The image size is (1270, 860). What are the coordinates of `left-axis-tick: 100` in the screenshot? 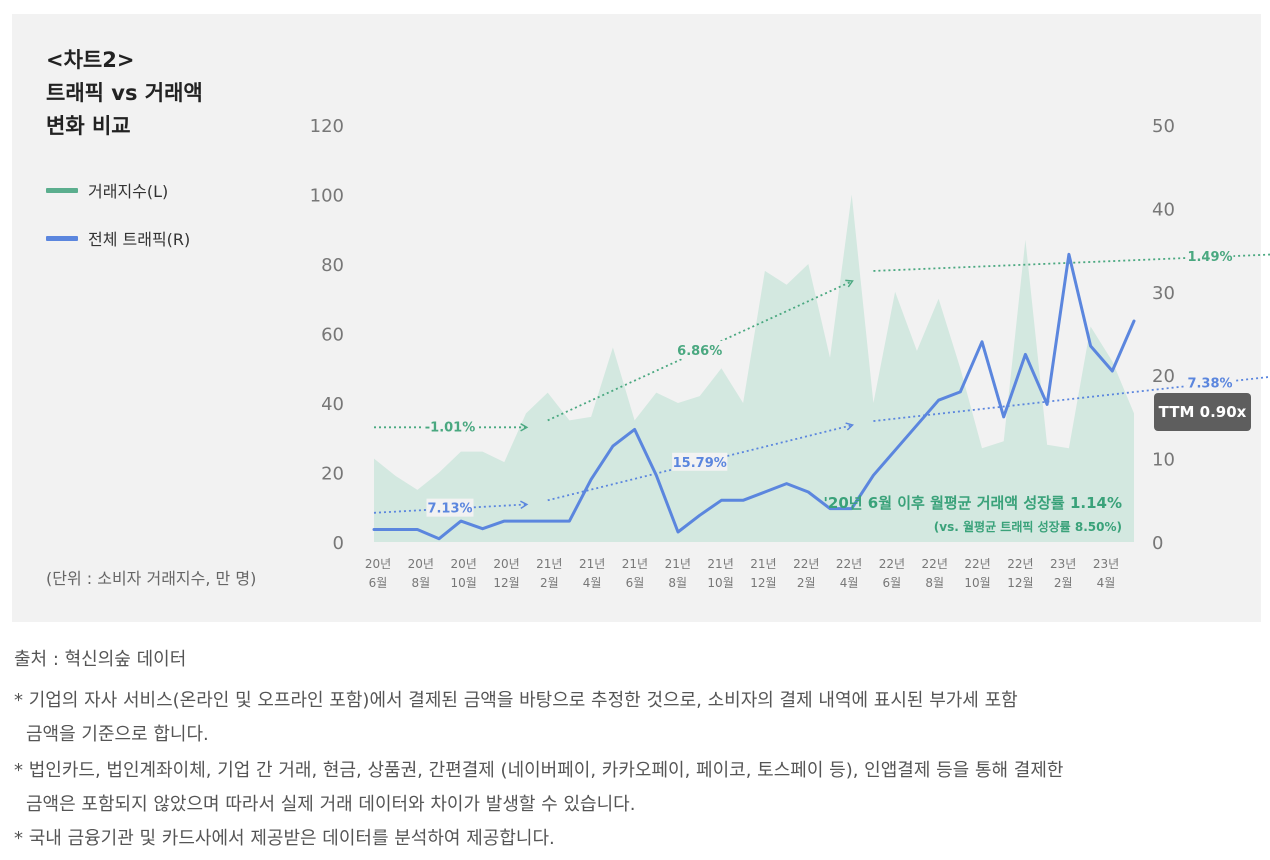 It's located at (327, 196).